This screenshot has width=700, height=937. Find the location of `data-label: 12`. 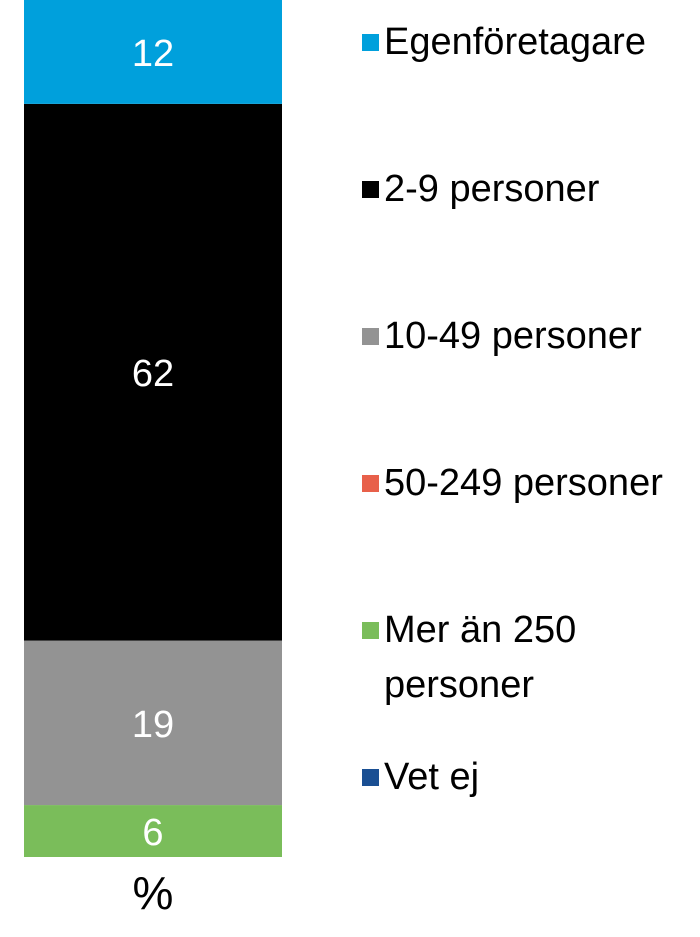

data-label: 12 is located at coordinates (153, 54).